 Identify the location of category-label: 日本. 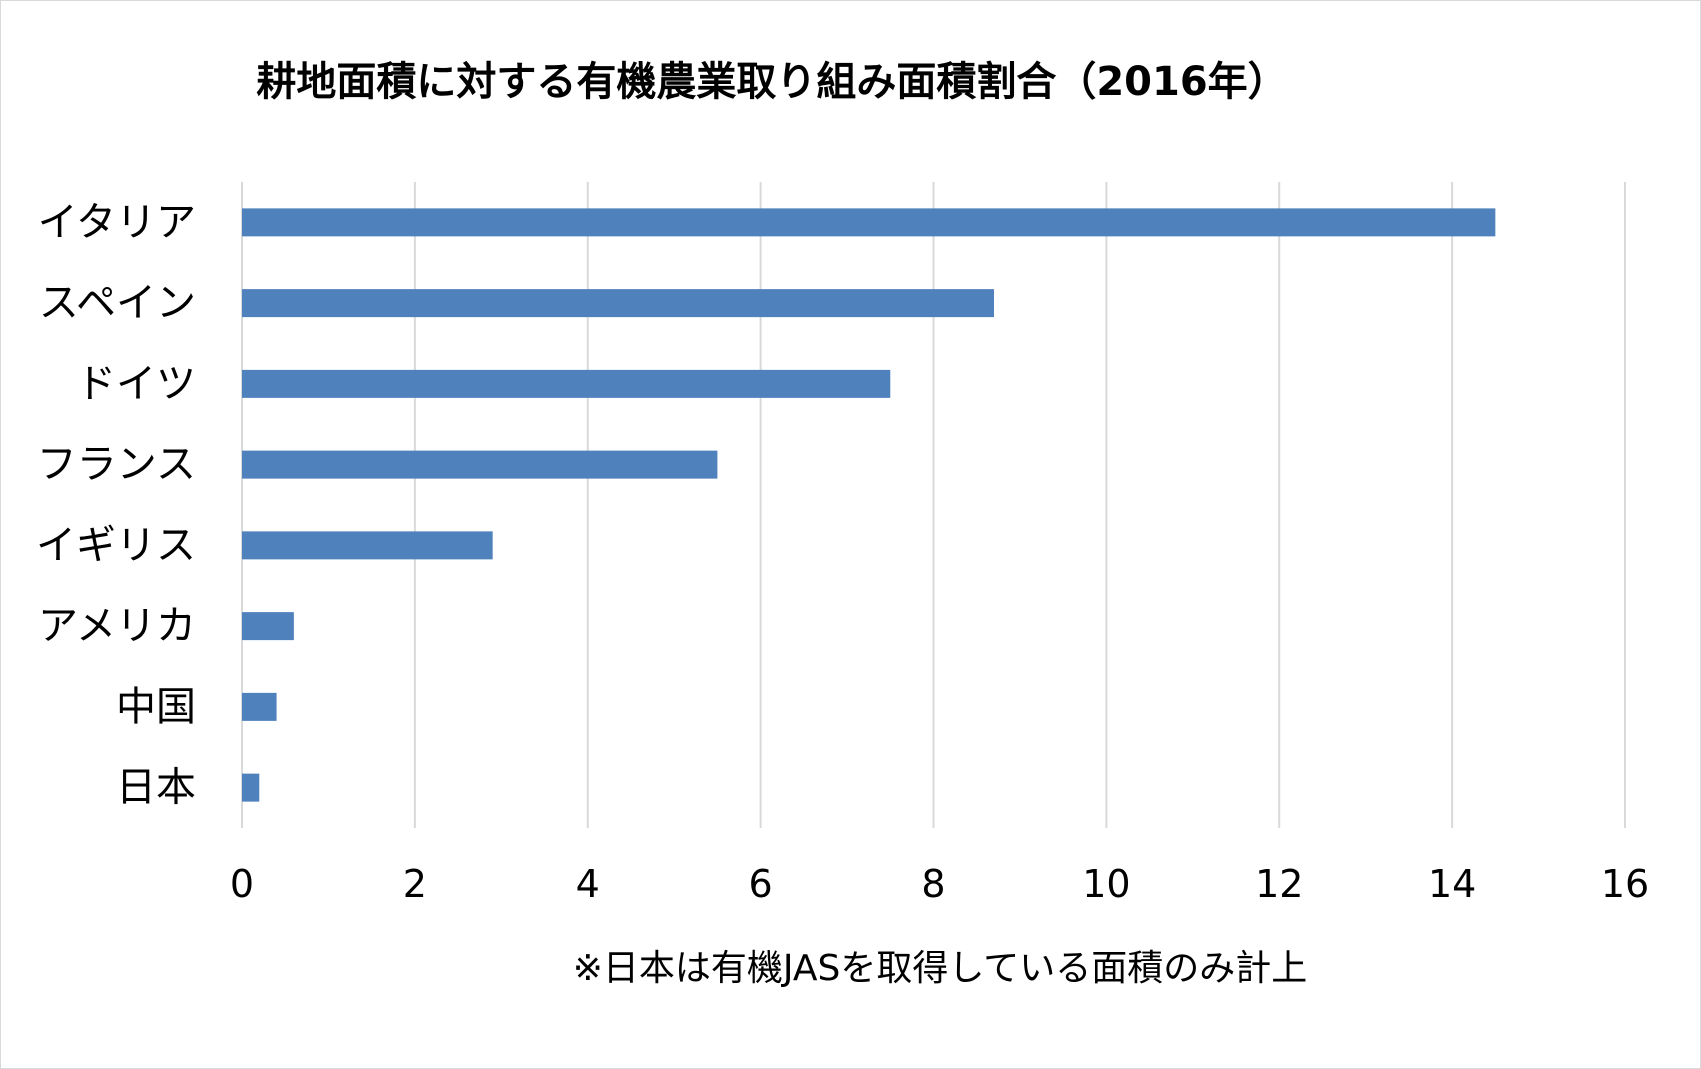
(156, 788).